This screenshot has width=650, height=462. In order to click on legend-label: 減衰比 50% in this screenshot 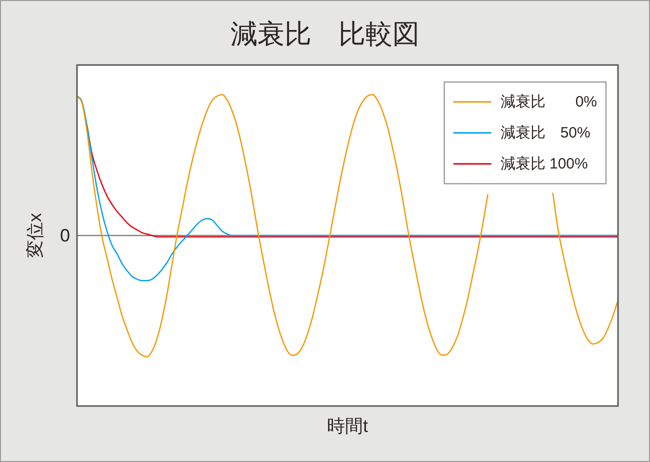, I will do `click(545, 133)`.